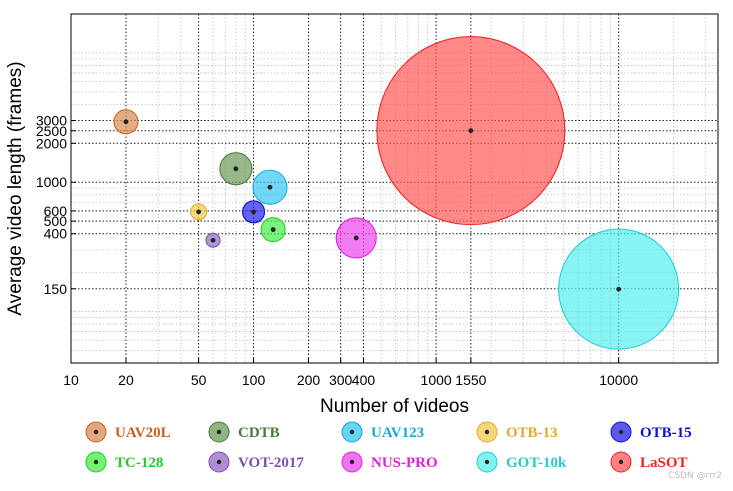 The width and height of the screenshot is (733, 491). Describe the element at coordinates (394, 406) in the screenshot. I see `x-axis-label: Number of videos` at that location.